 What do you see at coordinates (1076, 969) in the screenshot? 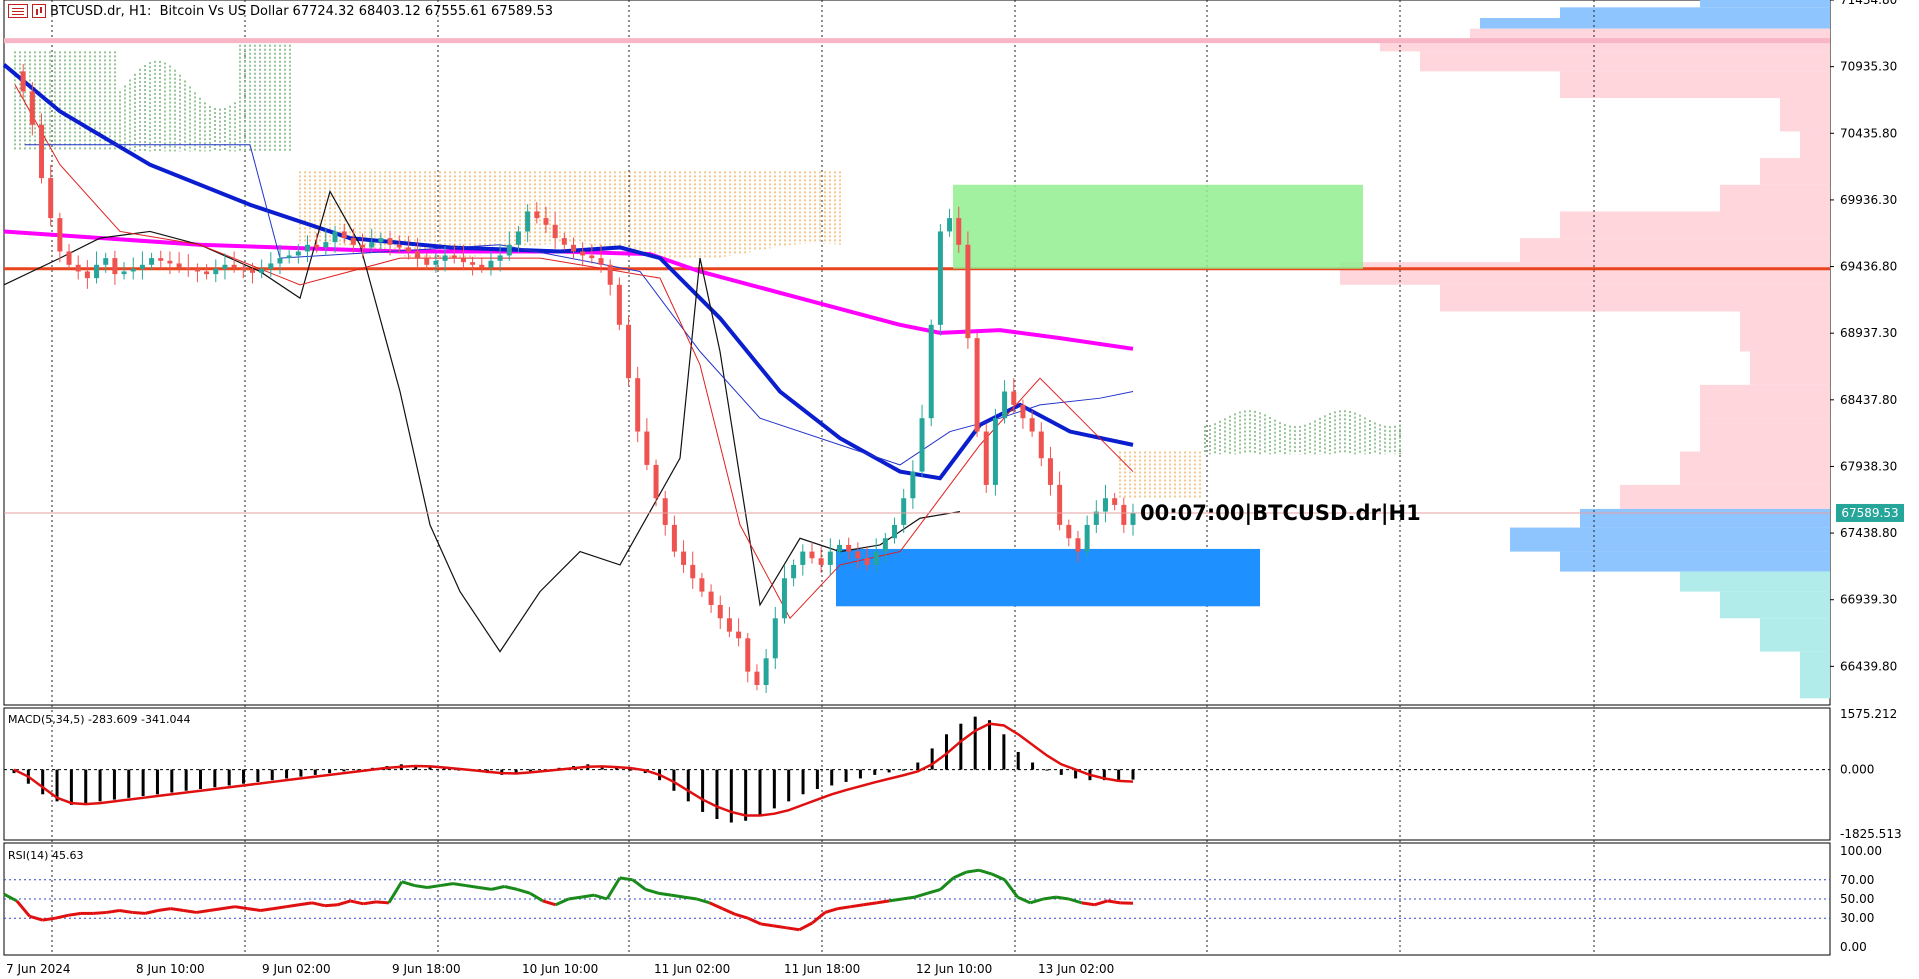
I see `time-tick-label: 13 Jun 02:00` at bounding box center [1076, 969].